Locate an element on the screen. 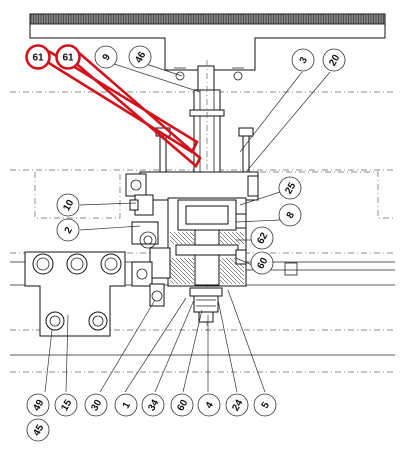 The image size is (407, 457). callout-label: 20 is located at coordinates (334, 61).